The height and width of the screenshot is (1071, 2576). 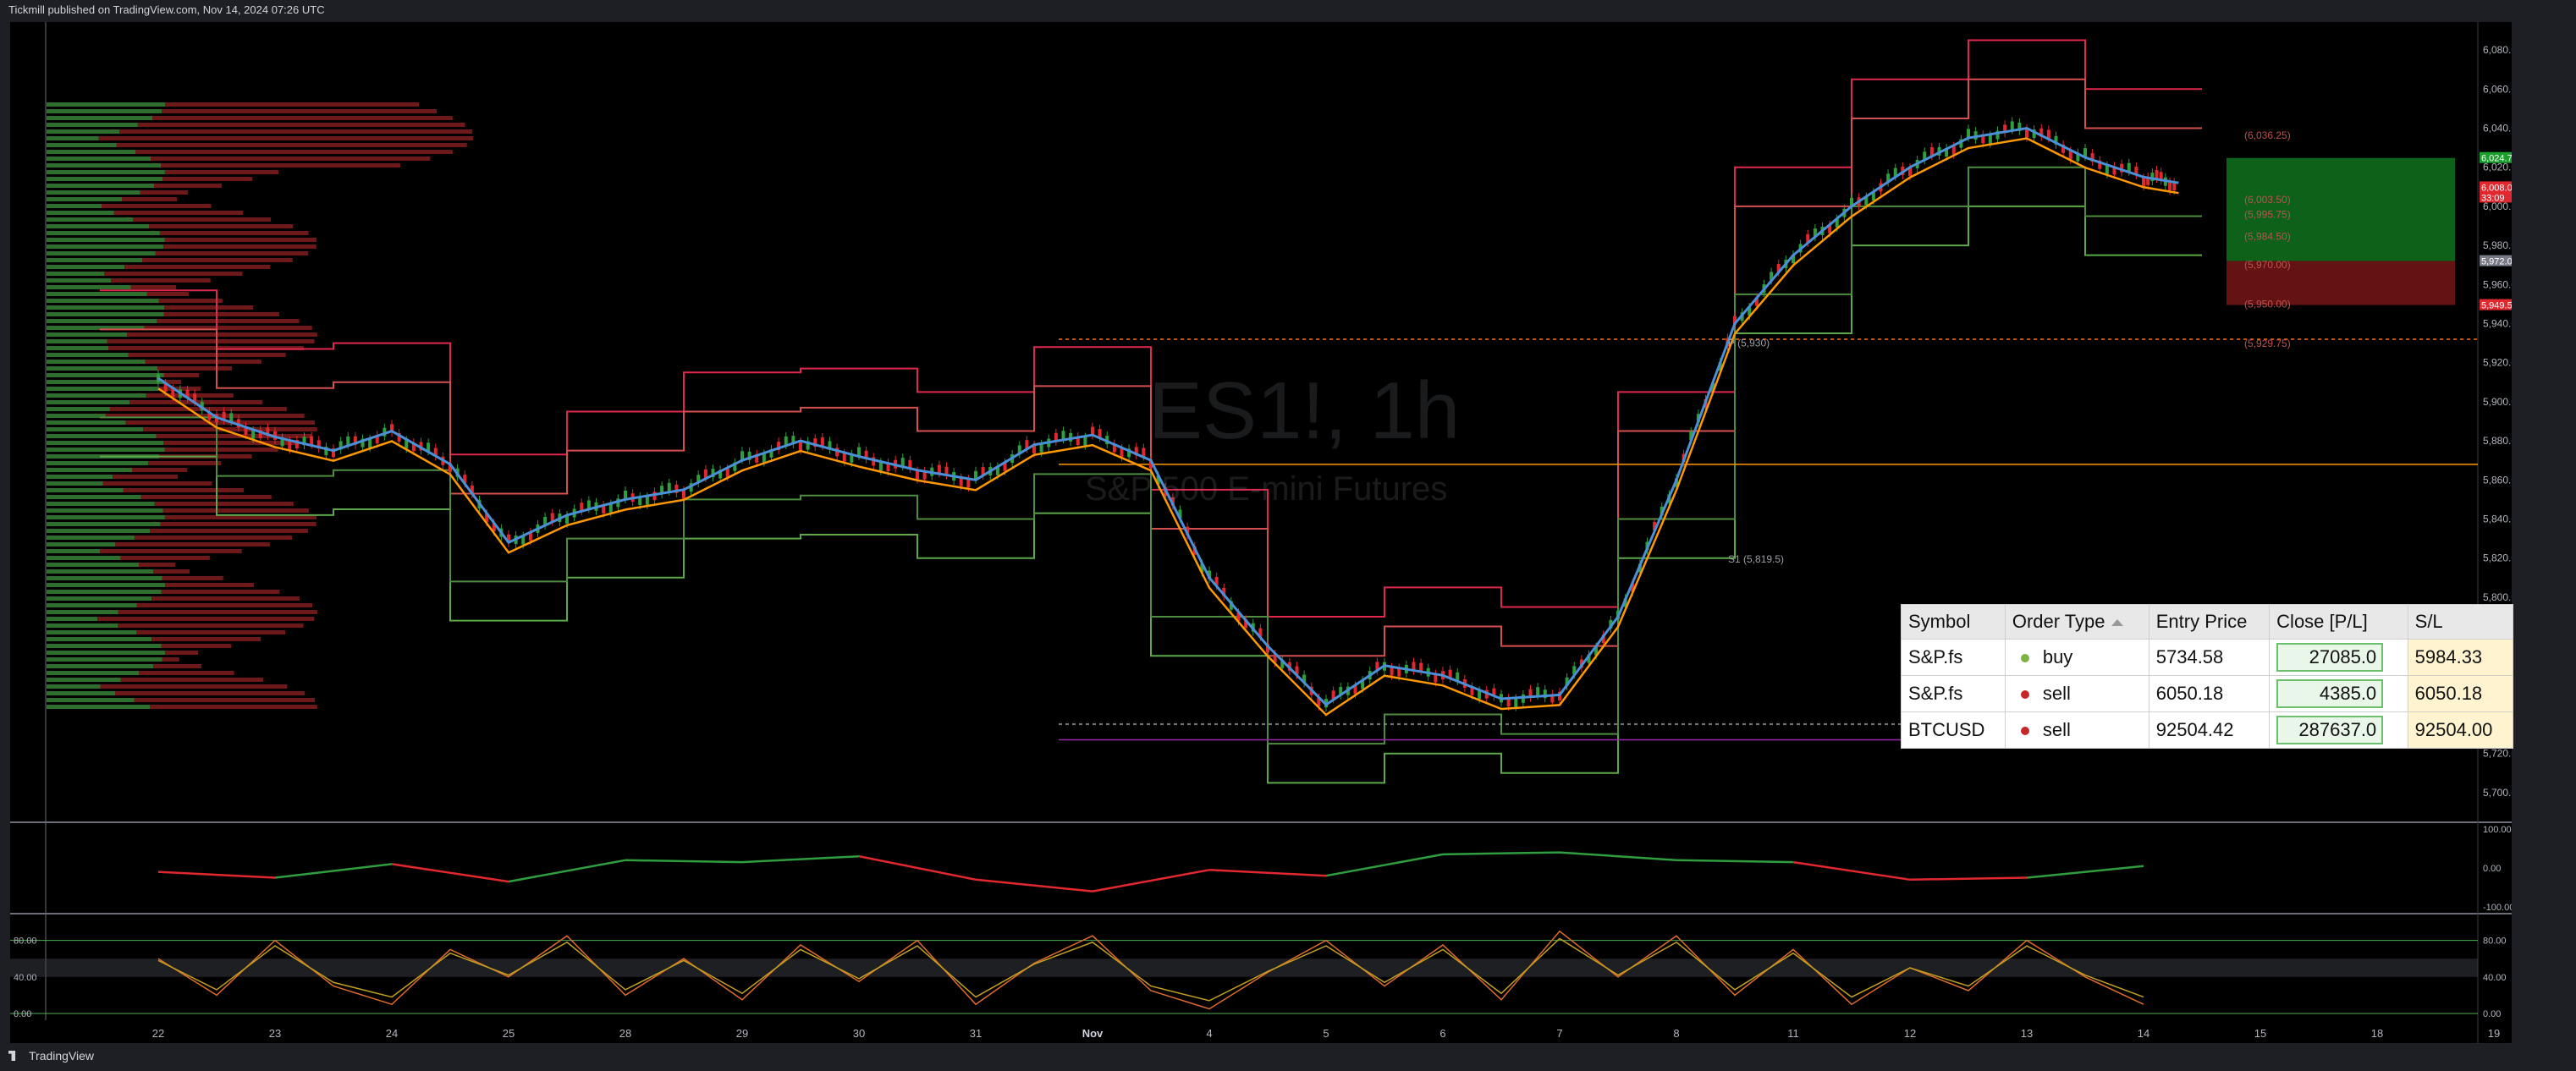 I want to click on table-row: S&P.fs buy 5734.58 27085.0 5984.33, so click(x=2207, y=657).